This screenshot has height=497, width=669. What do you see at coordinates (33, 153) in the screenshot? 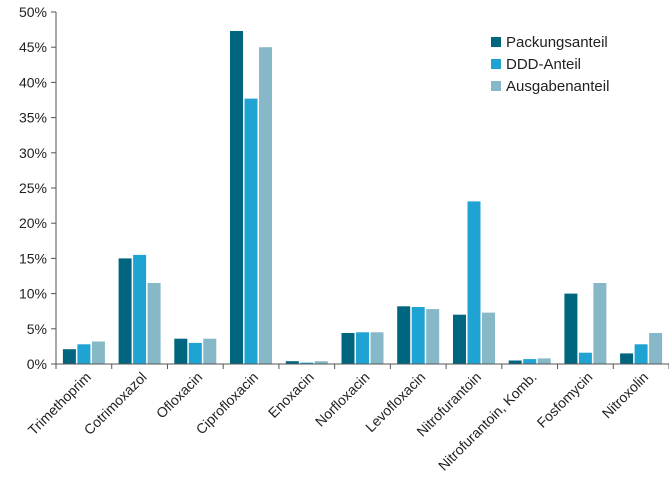
I see `y-tick-label: 30%` at bounding box center [33, 153].